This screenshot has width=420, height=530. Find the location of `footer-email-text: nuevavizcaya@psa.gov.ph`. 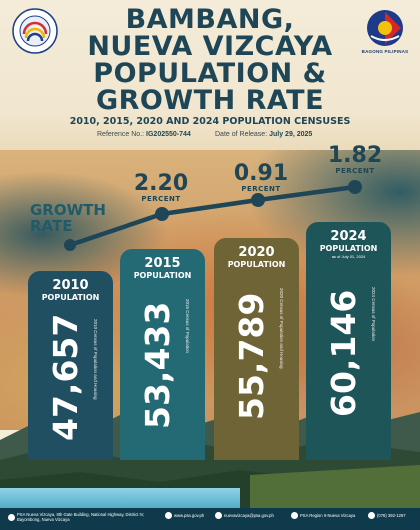

footer-email-text: nuevavizcaya@psa.gov.ph is located at coordinates (249, 515).